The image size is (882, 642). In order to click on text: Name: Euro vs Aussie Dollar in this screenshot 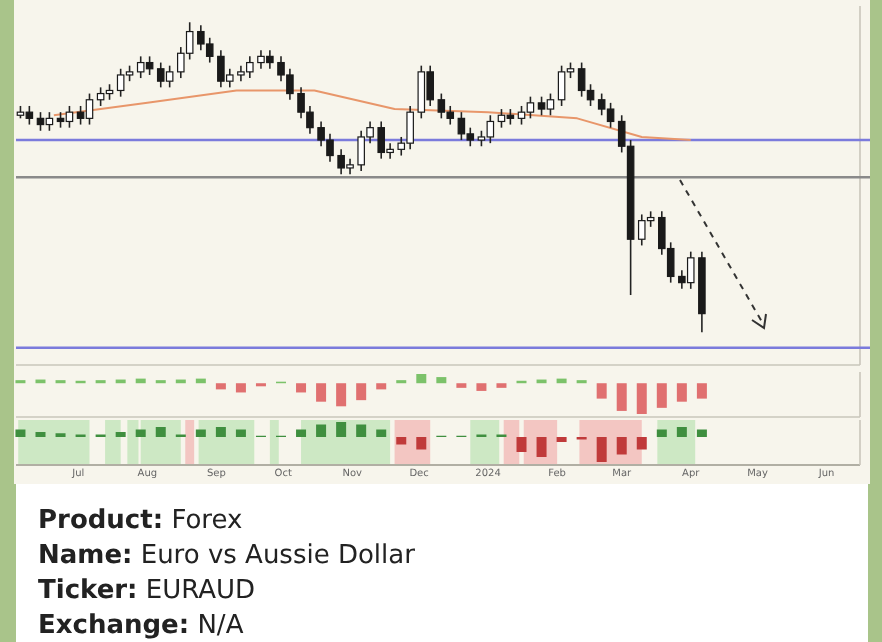, I will do `click(227, 556)`.